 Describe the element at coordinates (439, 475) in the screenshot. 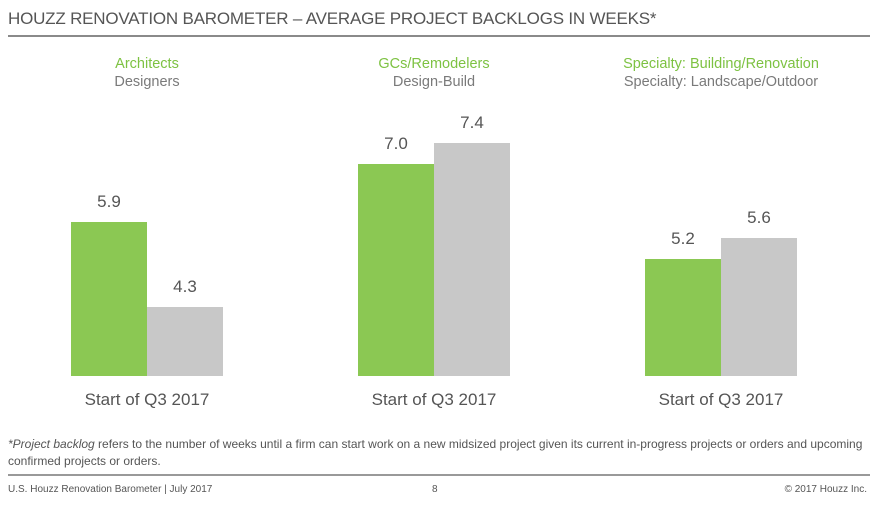

I see `footer-divider` at that location.